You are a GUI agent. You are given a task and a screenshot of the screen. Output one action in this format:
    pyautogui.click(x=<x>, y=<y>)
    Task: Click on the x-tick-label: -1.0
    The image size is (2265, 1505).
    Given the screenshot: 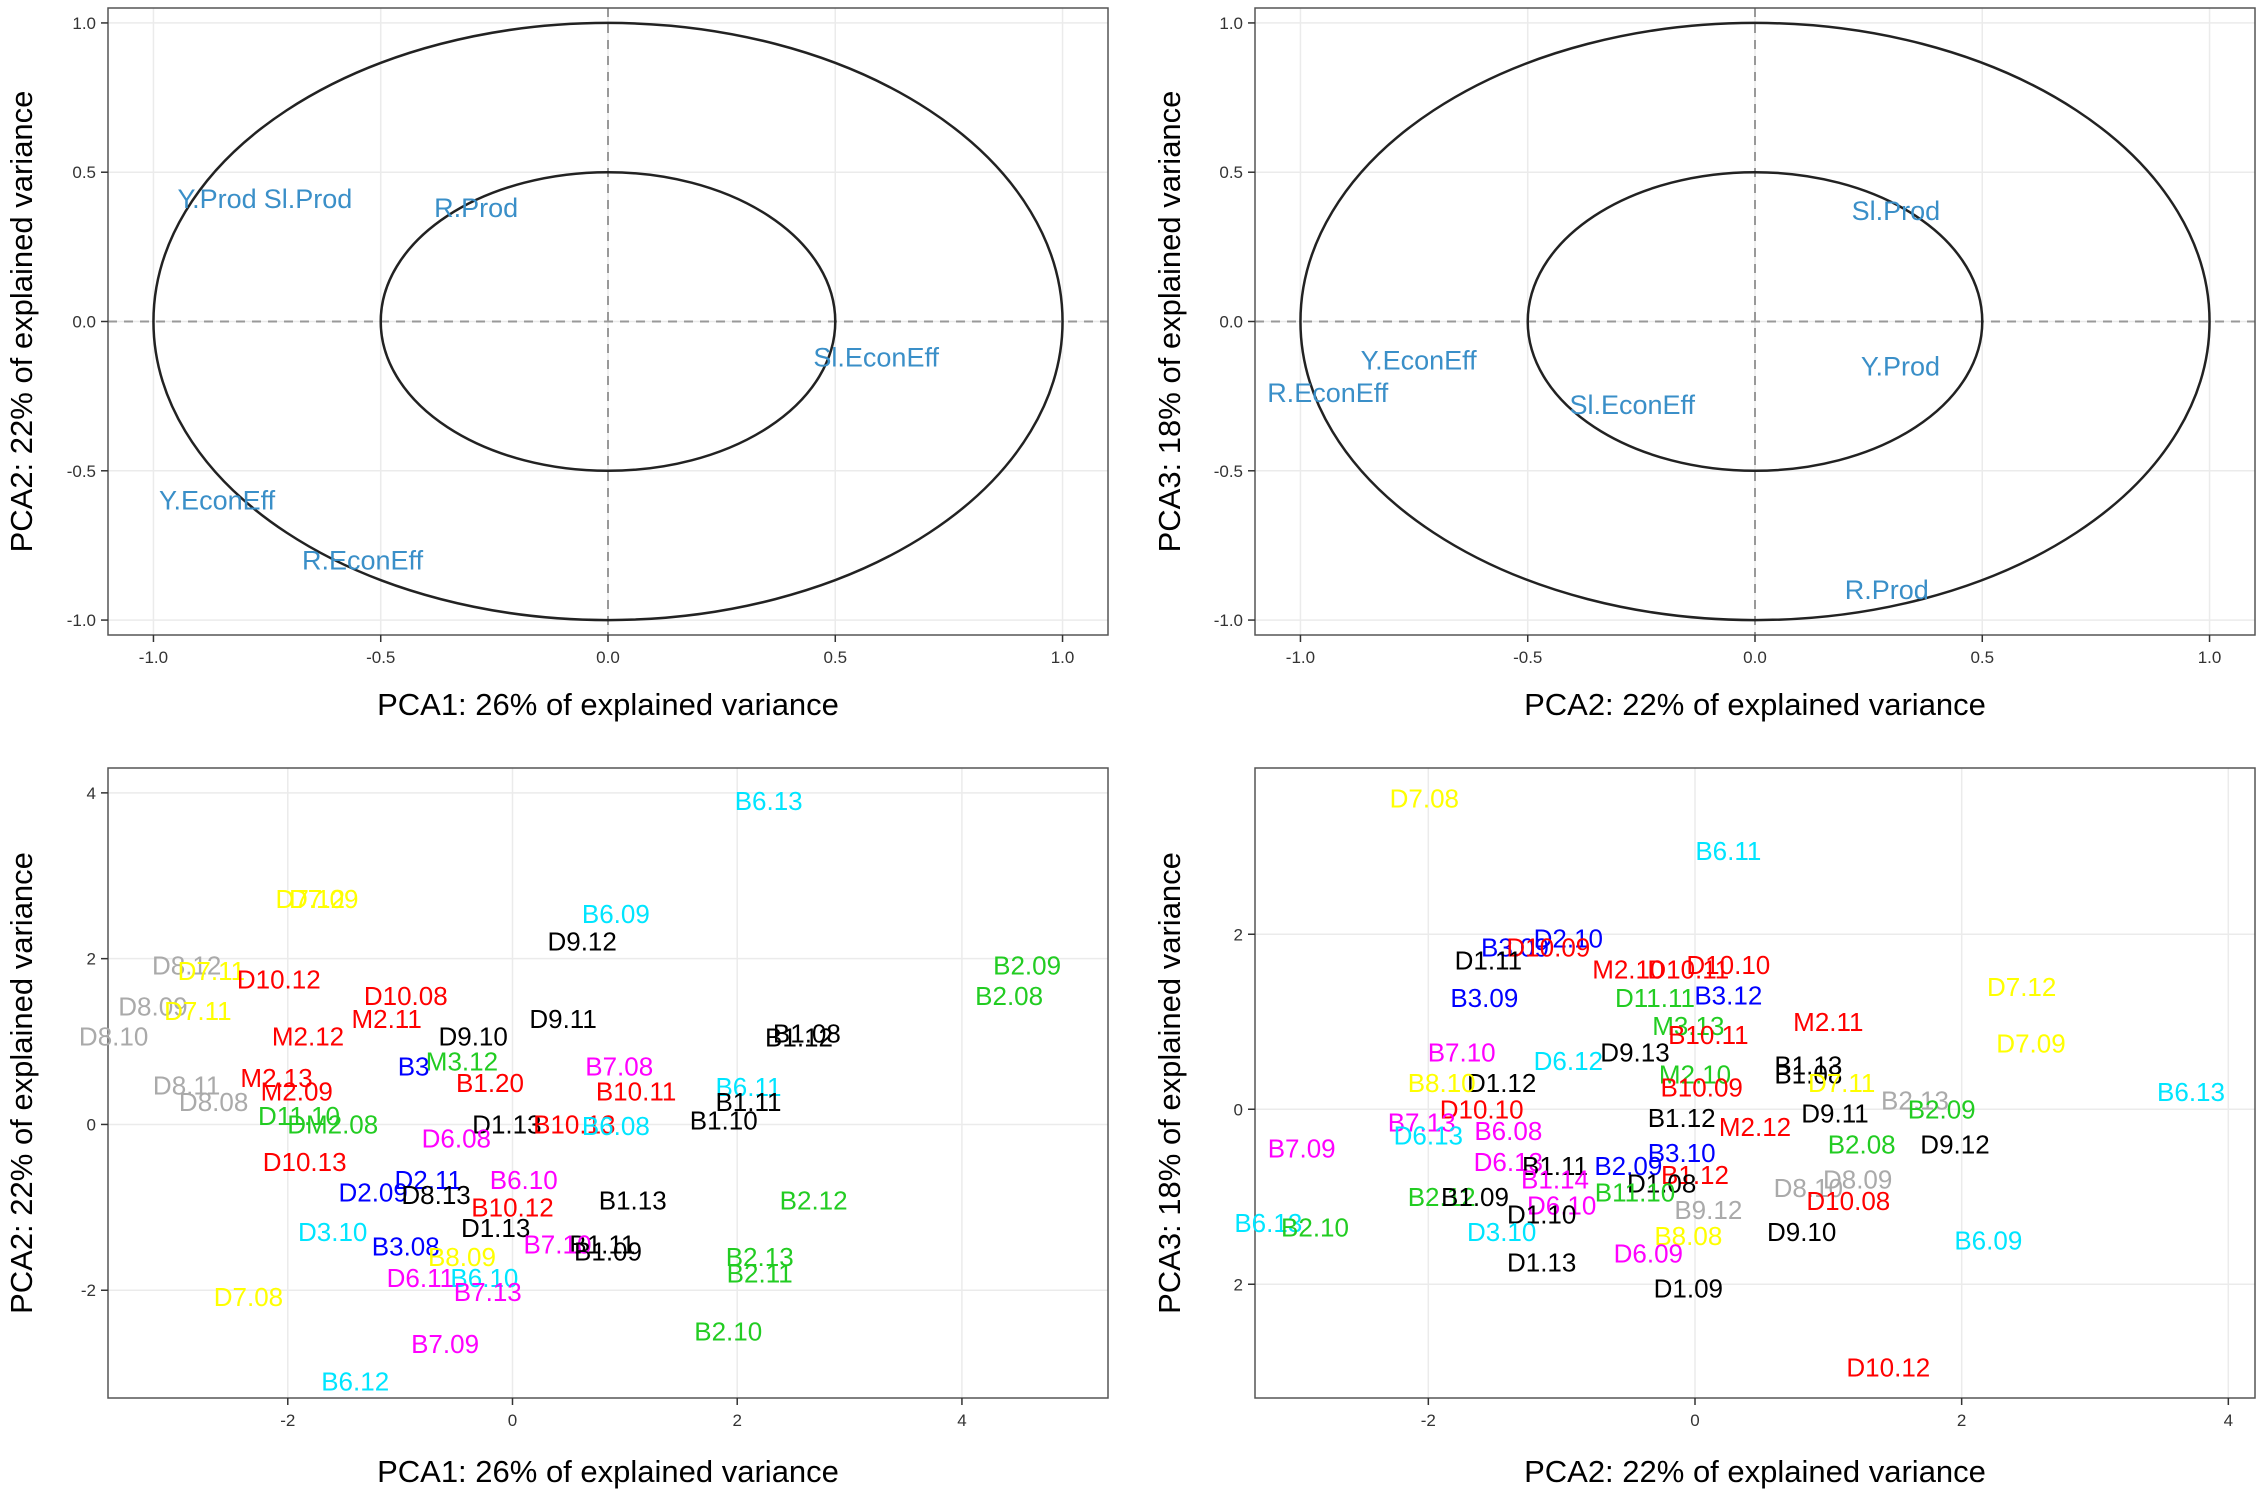 What is the action you would take?
    pyautogui.click(x=153, y=657)
    